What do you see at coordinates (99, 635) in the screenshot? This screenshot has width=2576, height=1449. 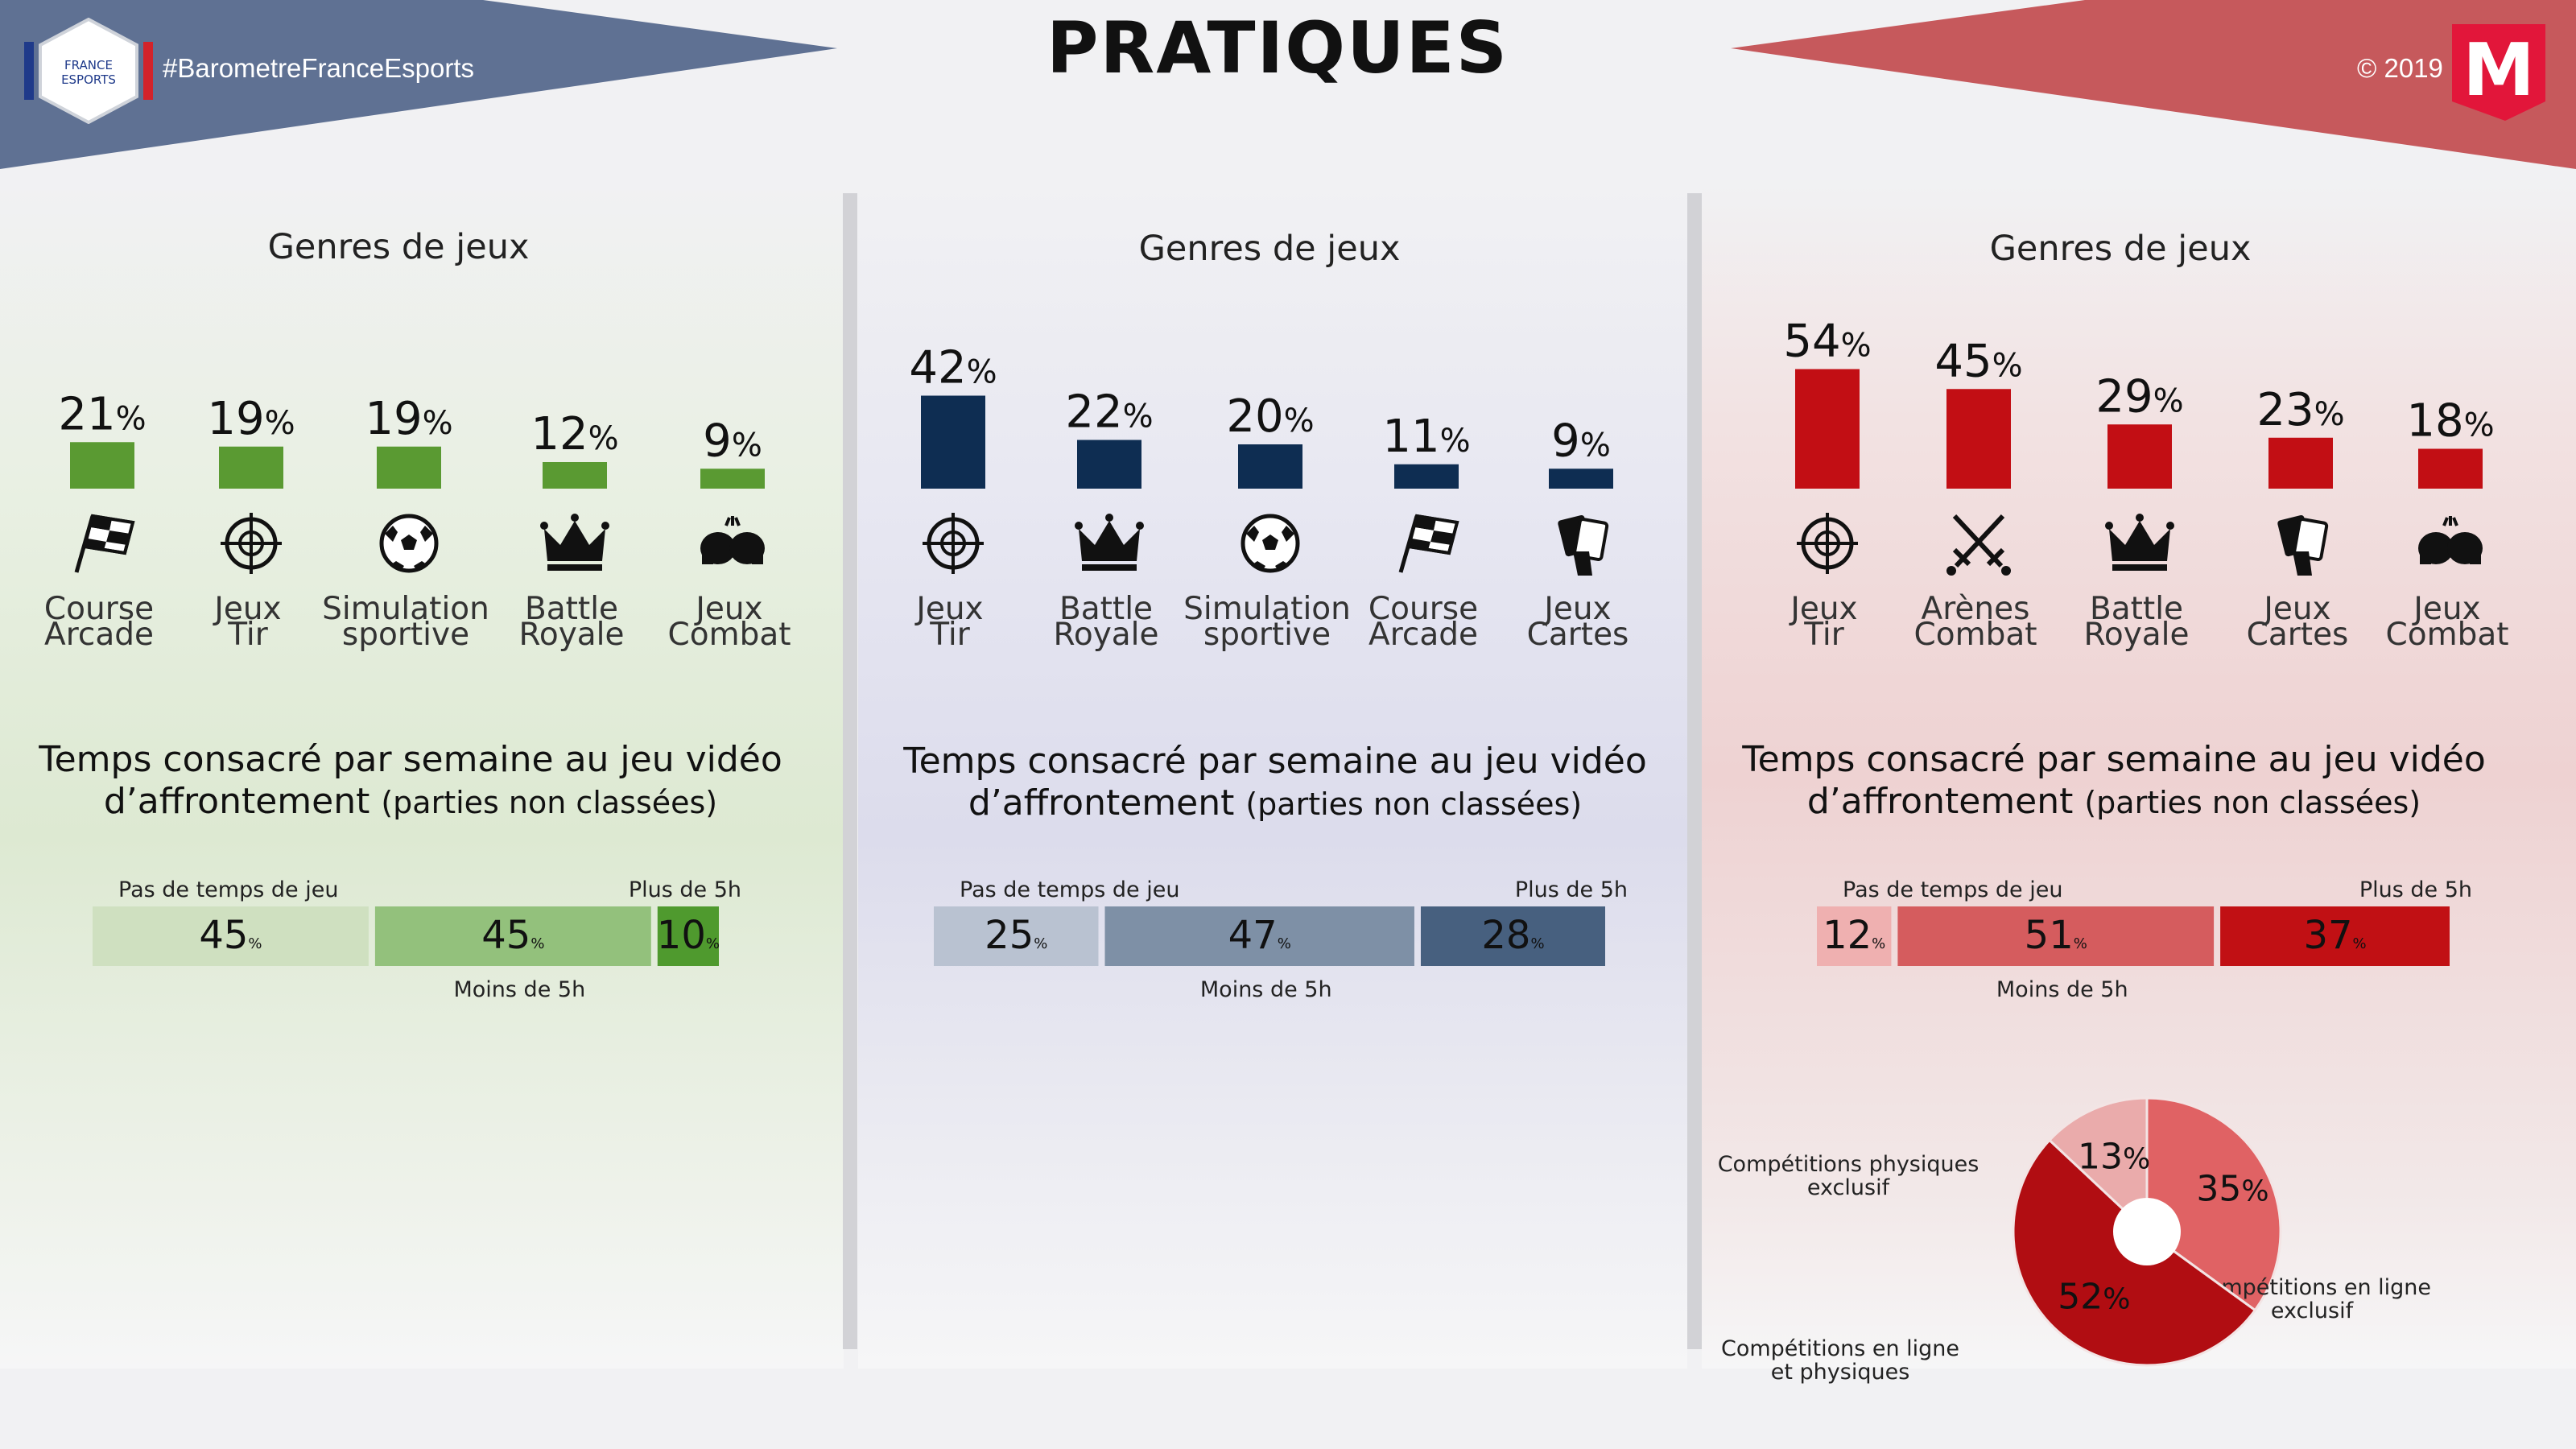 I see `genre-category-label: Arcade` at bounding box center [99, 635].